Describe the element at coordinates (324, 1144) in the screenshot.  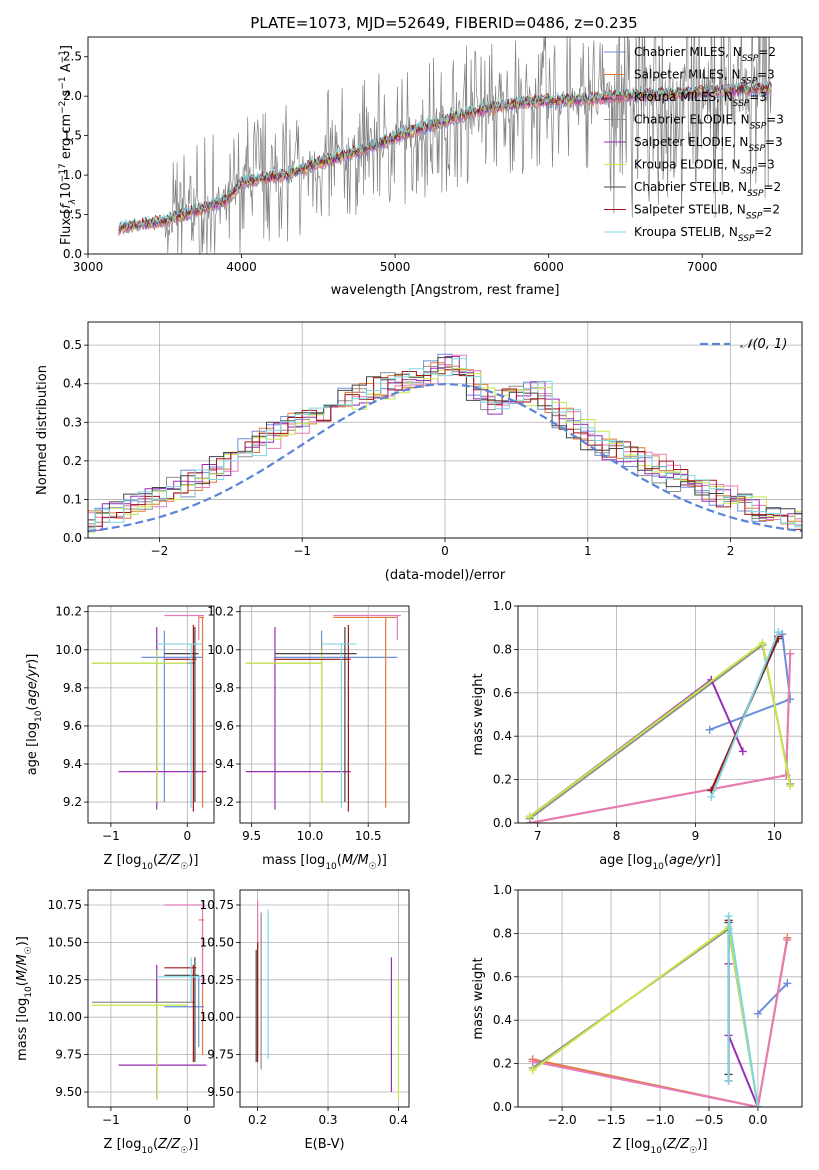
I see `x-axis-label: E(B-V)` at that location.